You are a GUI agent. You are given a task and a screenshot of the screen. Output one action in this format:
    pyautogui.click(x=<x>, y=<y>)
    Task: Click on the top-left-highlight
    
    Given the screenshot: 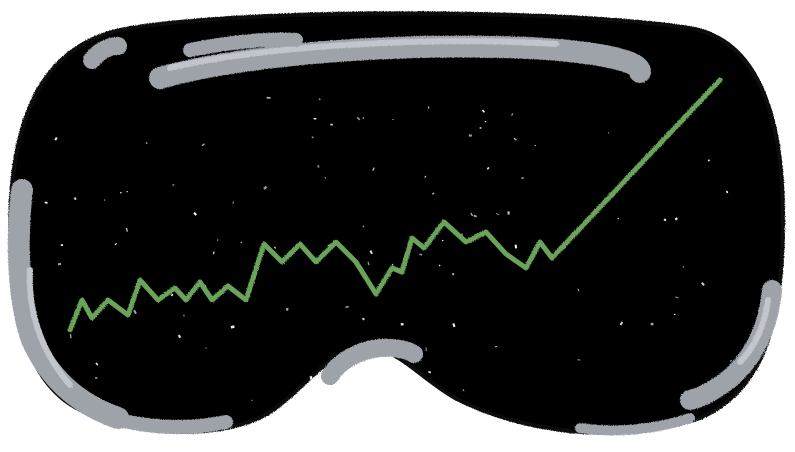 What is the action you would take?
    pyautogui.click(x=105, y=53)
    